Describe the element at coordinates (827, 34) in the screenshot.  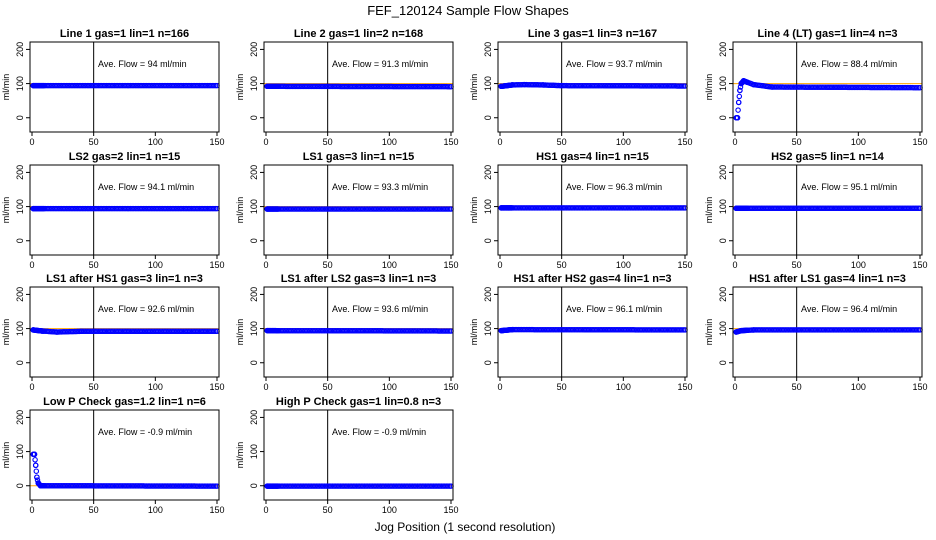
I see `panel-title: Line 4 (LT) gas=1 lin=4 n=3` at that location.